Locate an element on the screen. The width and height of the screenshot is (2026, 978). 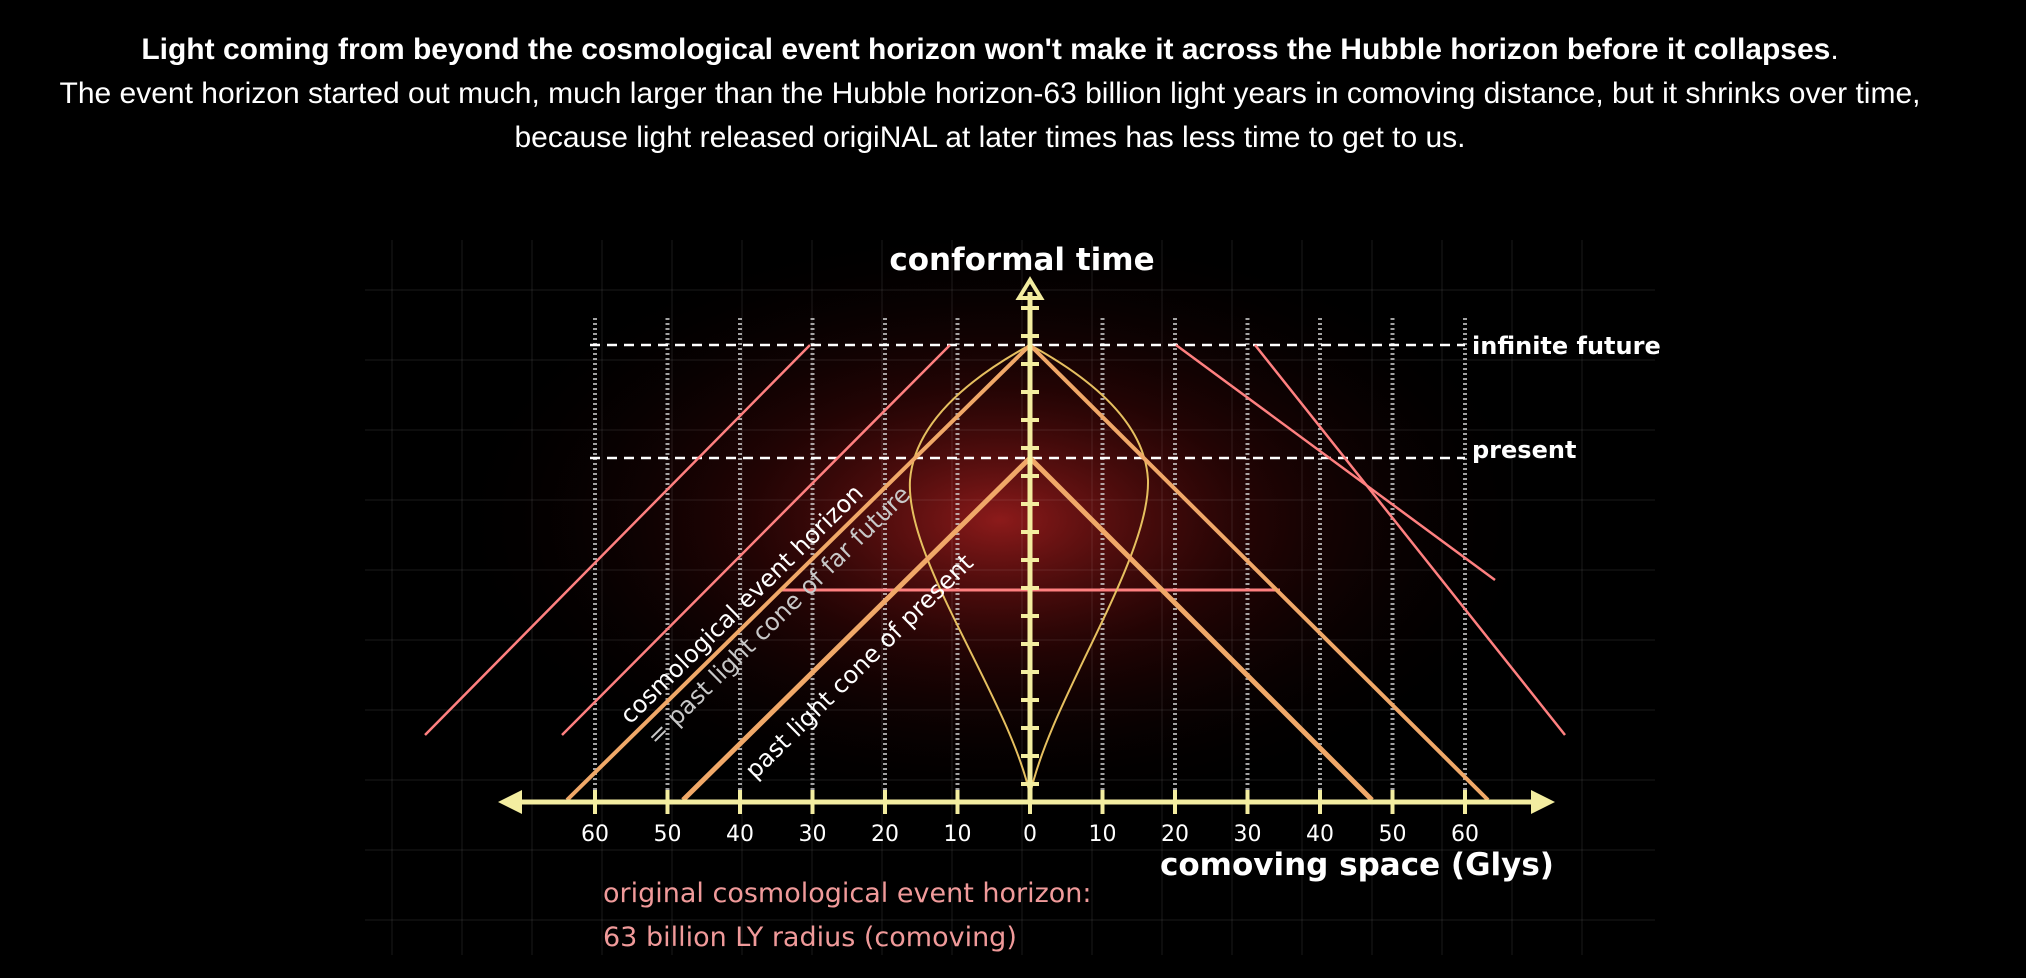
infinite-future-label: infinite future is located at coordinates (1566, 346).